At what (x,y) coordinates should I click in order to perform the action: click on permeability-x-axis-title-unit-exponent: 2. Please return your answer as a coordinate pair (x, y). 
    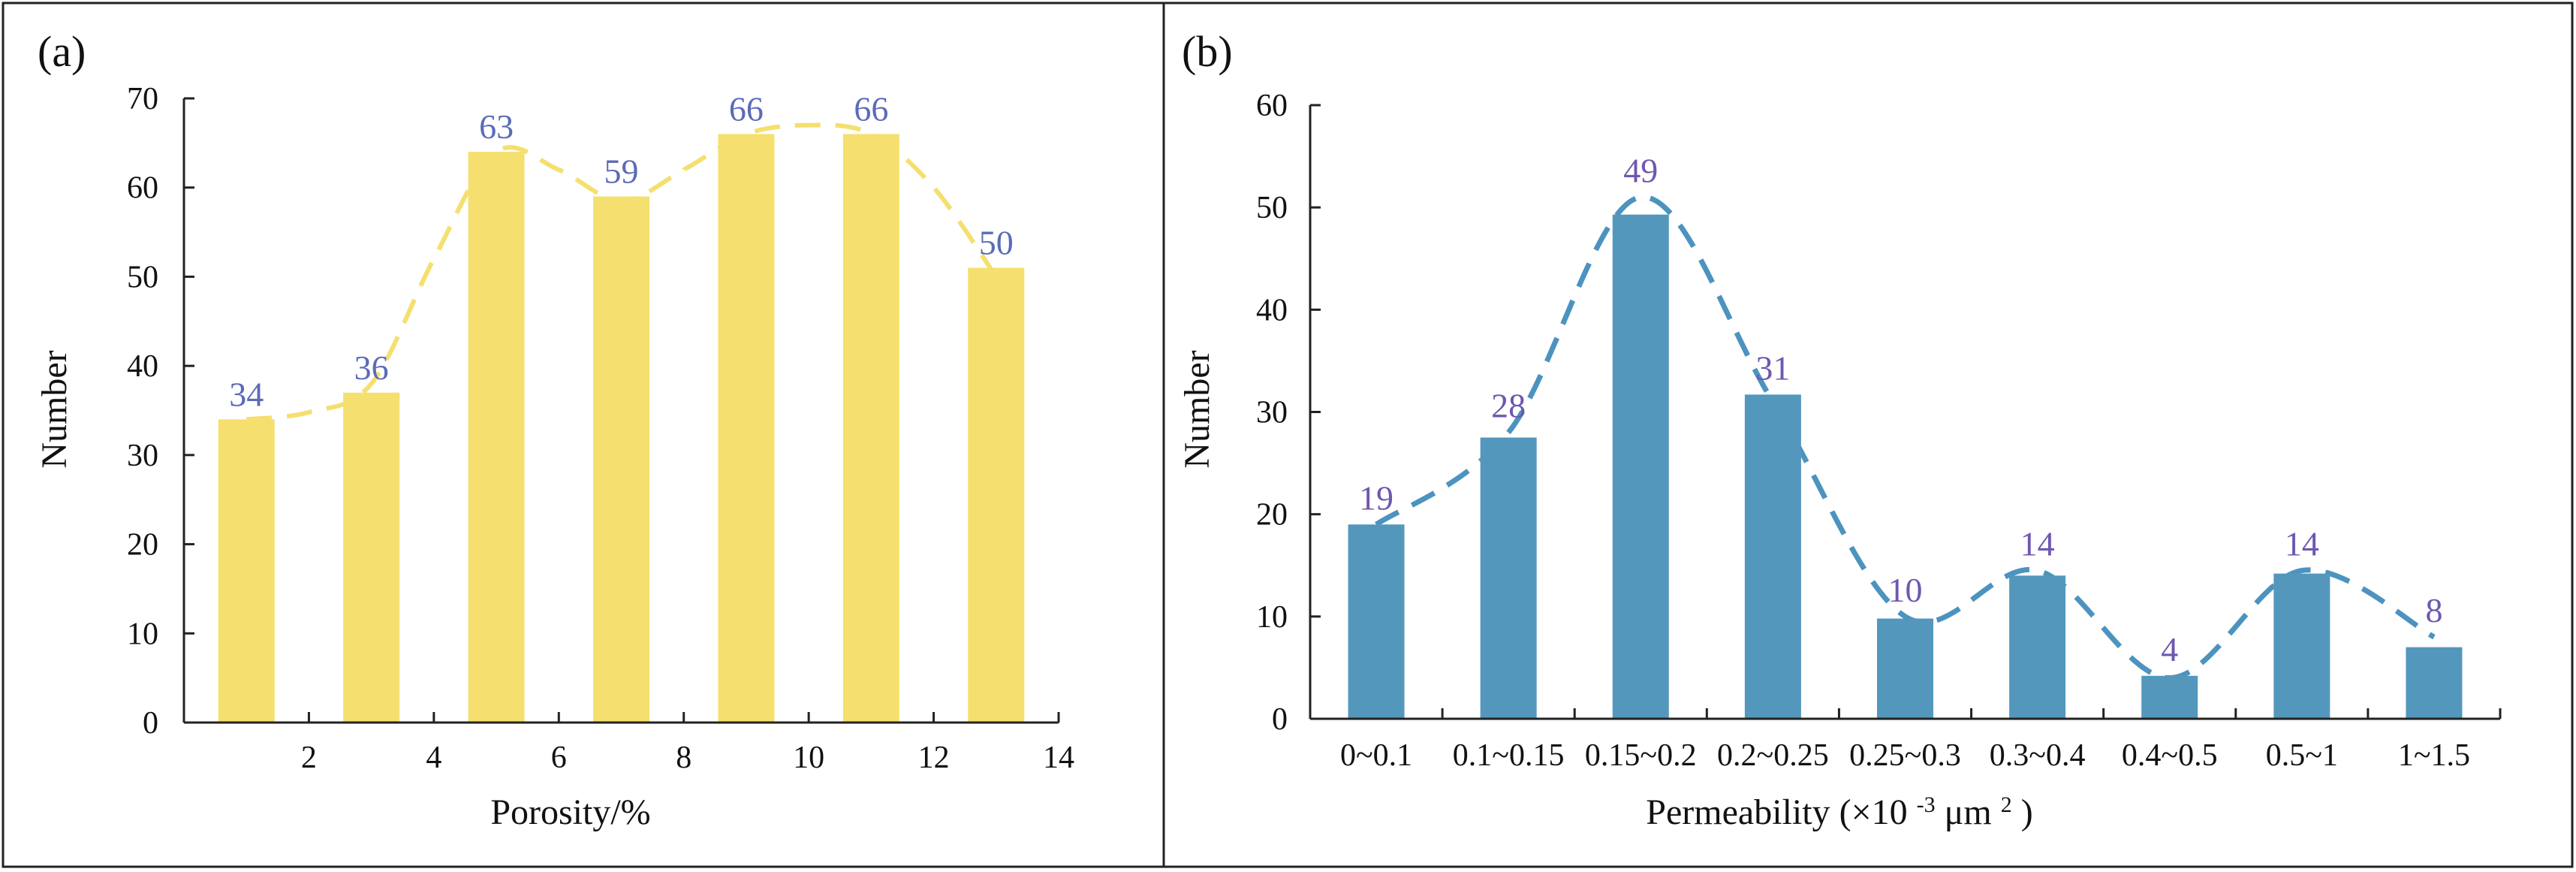
    Looking at the image, I should click on (2006, 804).